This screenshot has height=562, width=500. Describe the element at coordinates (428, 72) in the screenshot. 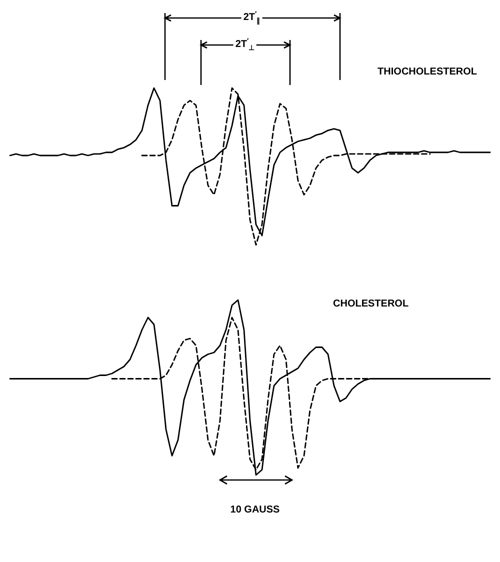

I see `chart-title: THIOCHOLESTEROL` at that location.